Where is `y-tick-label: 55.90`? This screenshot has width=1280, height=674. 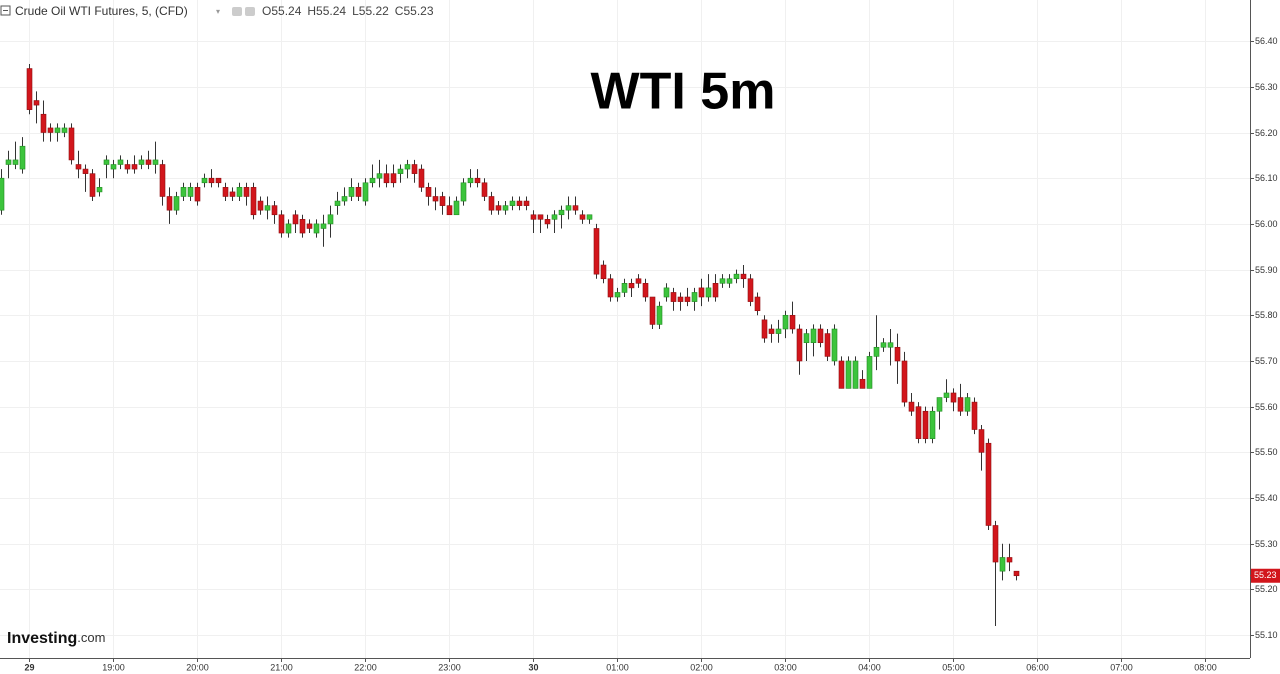
y-tick-label: 55.90 is located at coordinates (1266, 270).